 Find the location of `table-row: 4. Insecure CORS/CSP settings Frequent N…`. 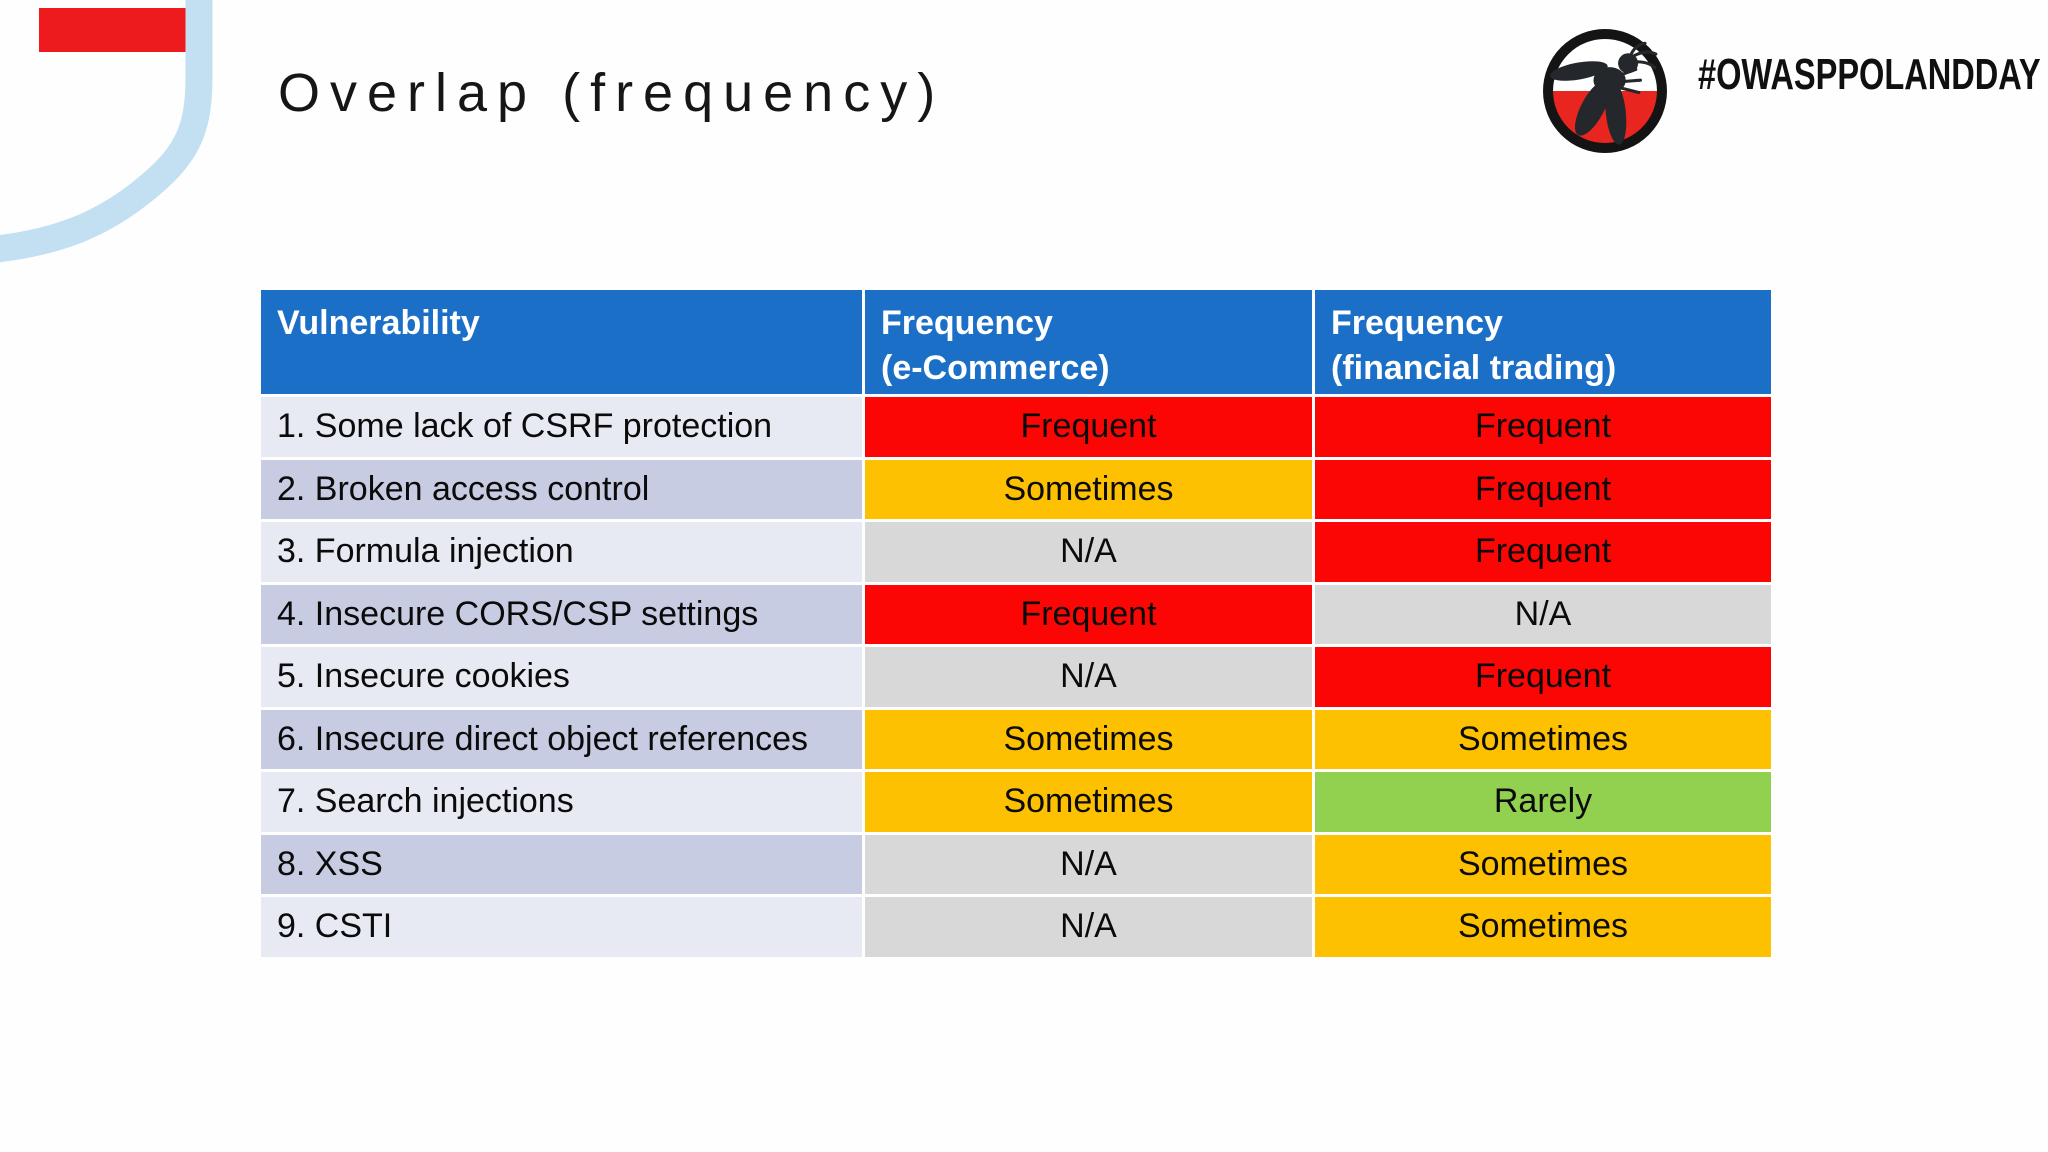

table-row: 4. Insecure CORS/CSP settings Frequent N… is located at coordinates (1016, 614).